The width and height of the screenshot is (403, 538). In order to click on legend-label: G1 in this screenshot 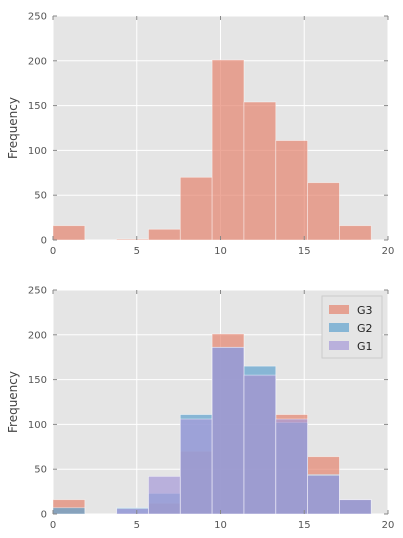, I will do `click(365, 346)`.